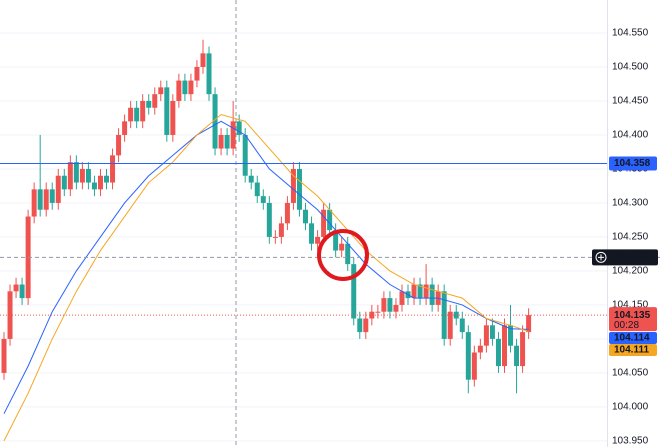 The image size is (660, 447). Describe the element at coordinates (630, 407) in the screenshot. I see `y-tick-label: 104.000` at that location.